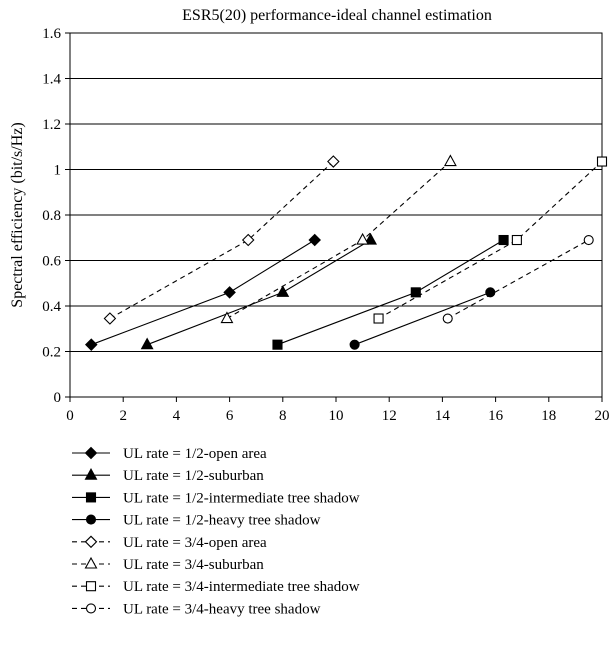 The height and width of the screenshot is (669, 614). I want to click on legend-label: UL rate = 3/4-open area, so click(195, 543).